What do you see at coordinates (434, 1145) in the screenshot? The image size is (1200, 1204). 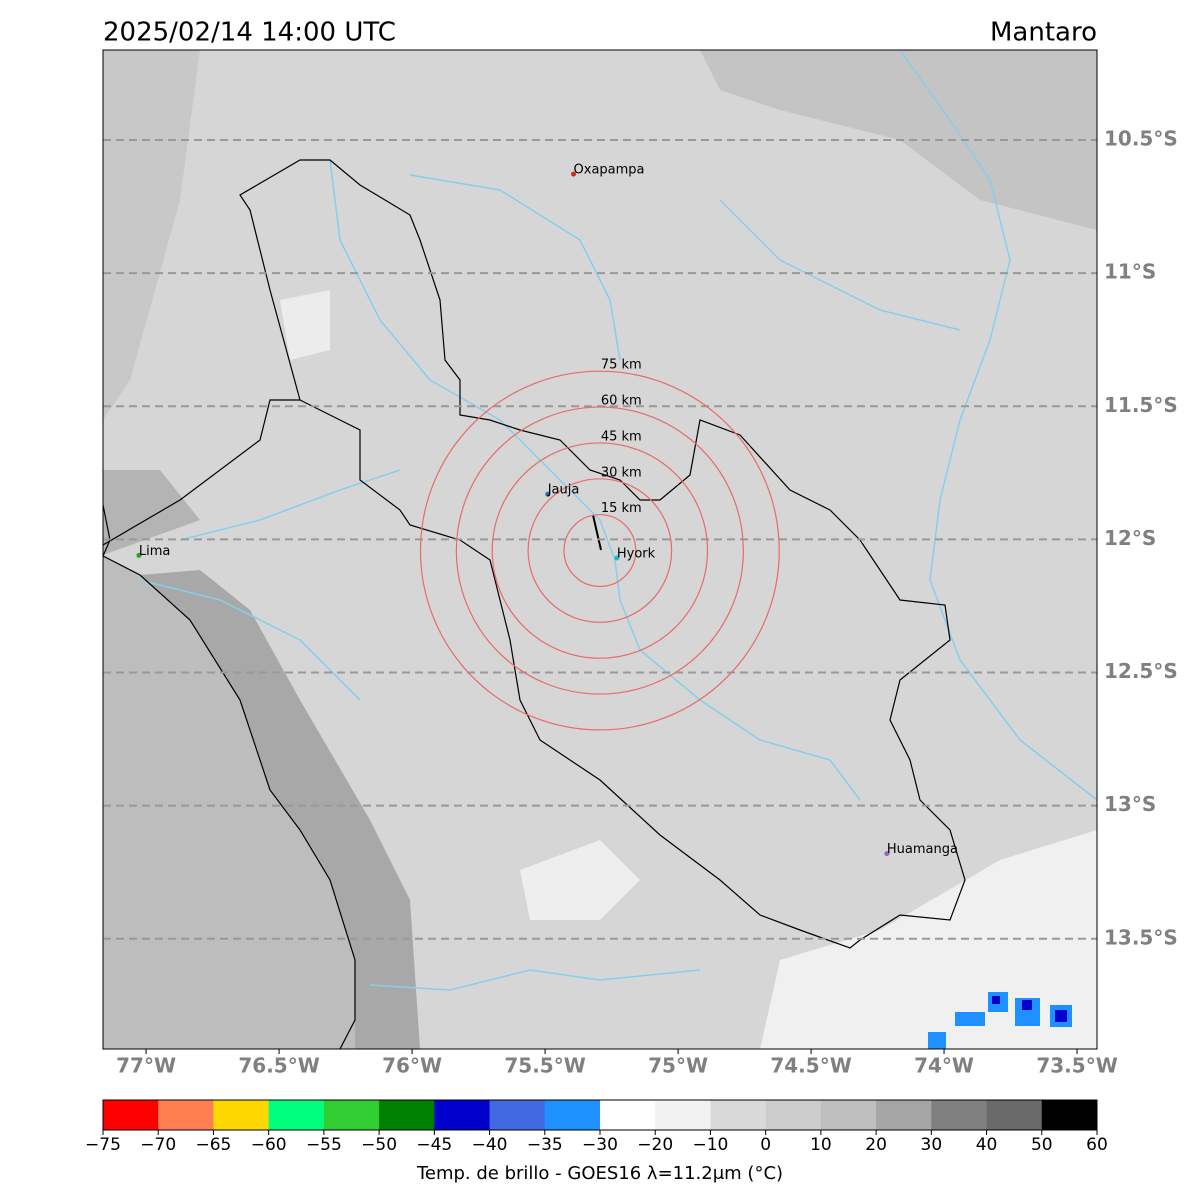 I see `colorbar-tick-label: −45` at bounding box center [434, 1145].